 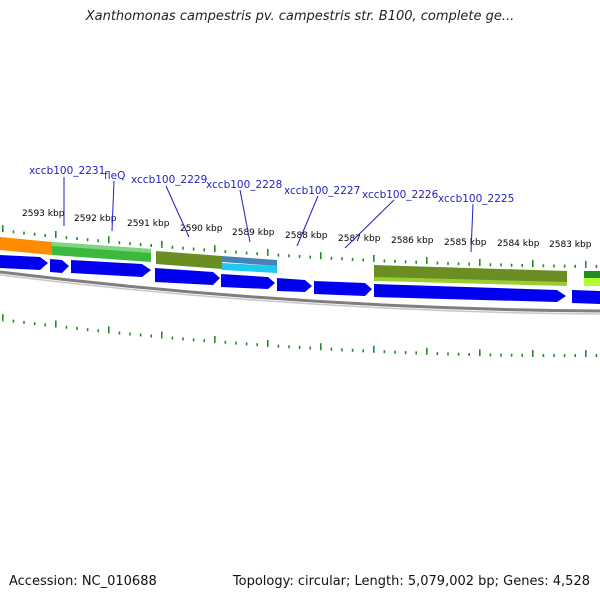 I want to click on gene-label: fleQ, so click(x=114, y=176).